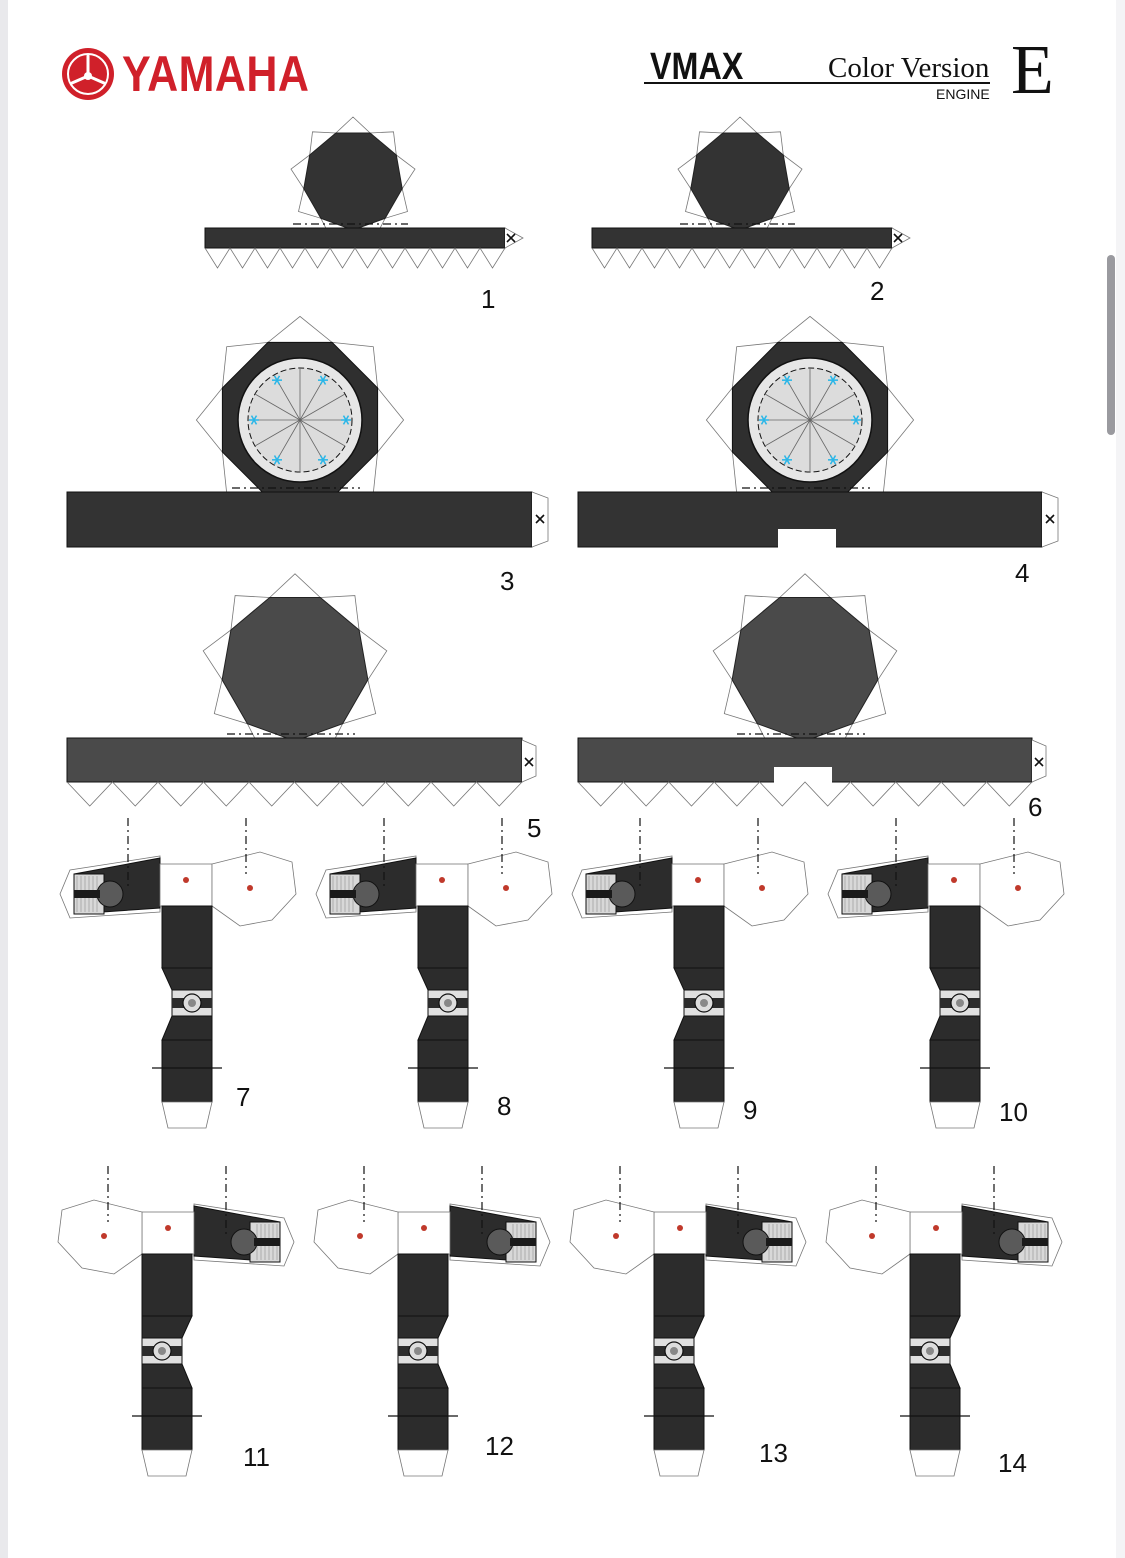 The image size is (1125, 1558). Describe the element at coordinates (807, 538) in the screenshot. I see `notch` at that location.